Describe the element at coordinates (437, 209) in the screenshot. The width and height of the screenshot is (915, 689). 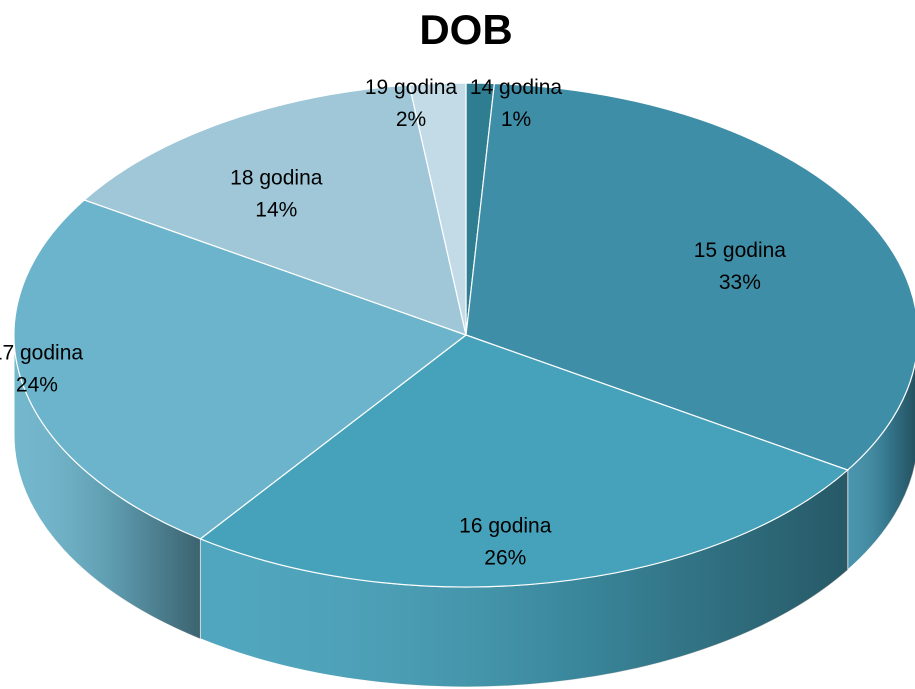
I see `slice-19-godina` at that location.